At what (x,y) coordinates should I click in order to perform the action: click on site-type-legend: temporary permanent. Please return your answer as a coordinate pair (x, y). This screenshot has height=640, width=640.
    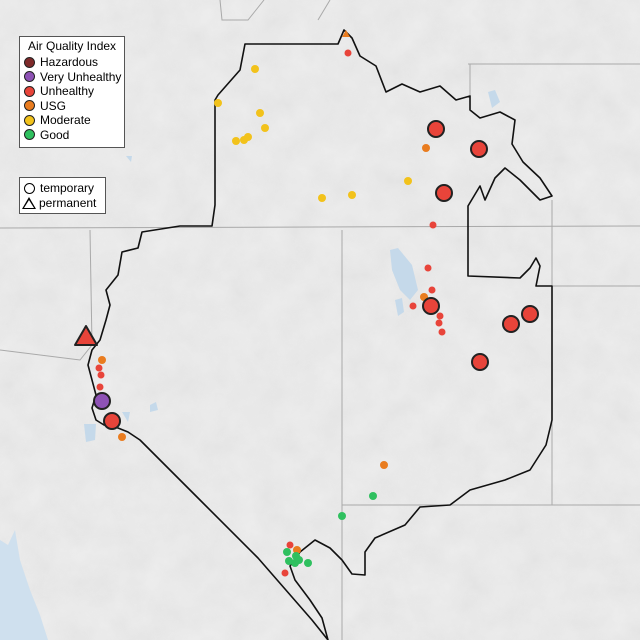
    Looking at the image, I should click on (62, 195).